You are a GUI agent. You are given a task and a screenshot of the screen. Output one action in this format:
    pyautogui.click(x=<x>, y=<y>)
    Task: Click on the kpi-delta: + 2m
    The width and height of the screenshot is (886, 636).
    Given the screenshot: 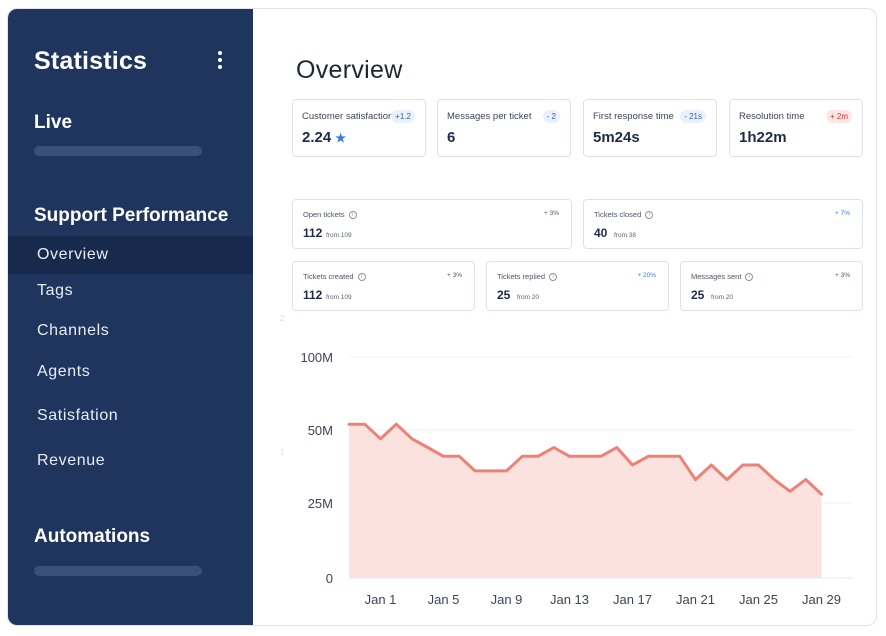 What is the action you would take?
    pyautogui.click(x=838, y=116)
    